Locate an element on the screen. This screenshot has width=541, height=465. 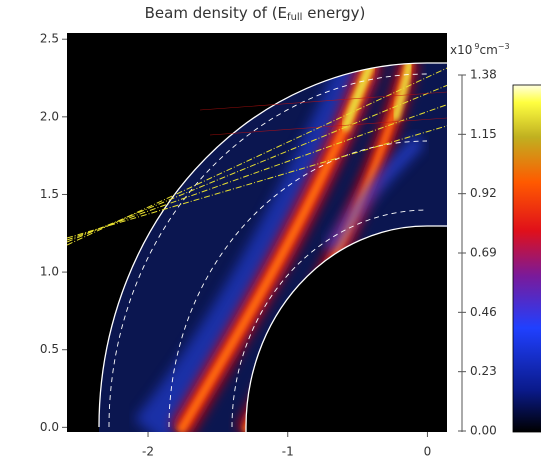
y-tick-label: 1.5 is located at coordinates (49, 194).